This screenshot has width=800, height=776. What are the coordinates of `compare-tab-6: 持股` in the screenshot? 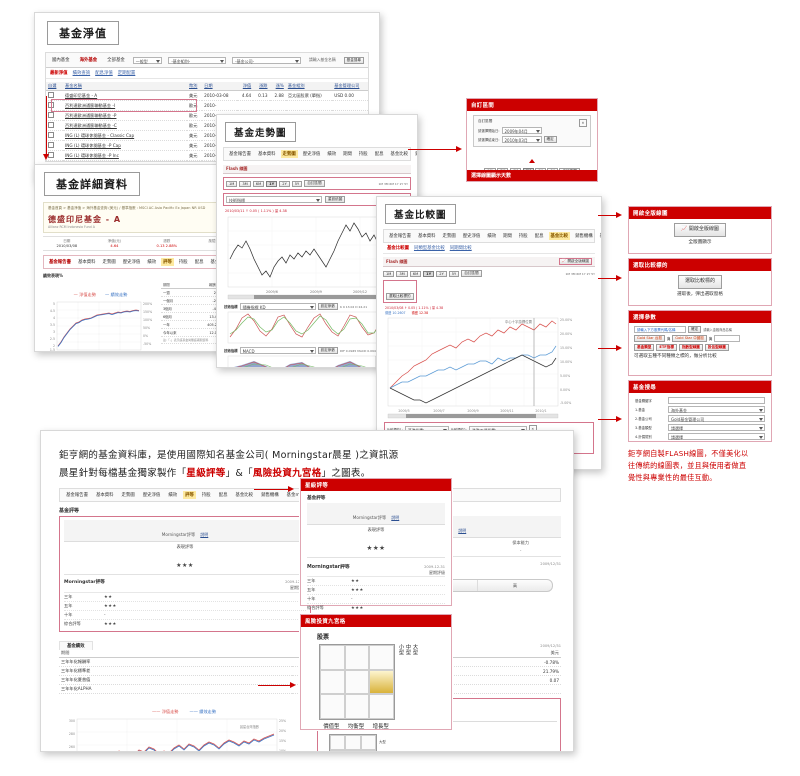 It's located at (523, 236).